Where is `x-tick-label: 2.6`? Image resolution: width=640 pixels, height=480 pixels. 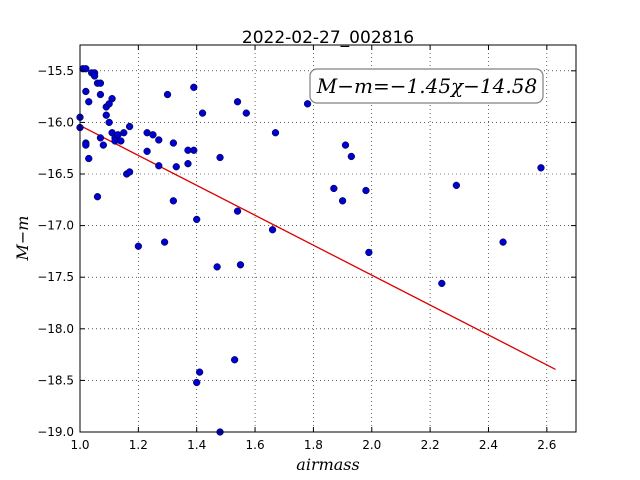 x-tick-label: 2.6 is located at coordinates (546, 445).